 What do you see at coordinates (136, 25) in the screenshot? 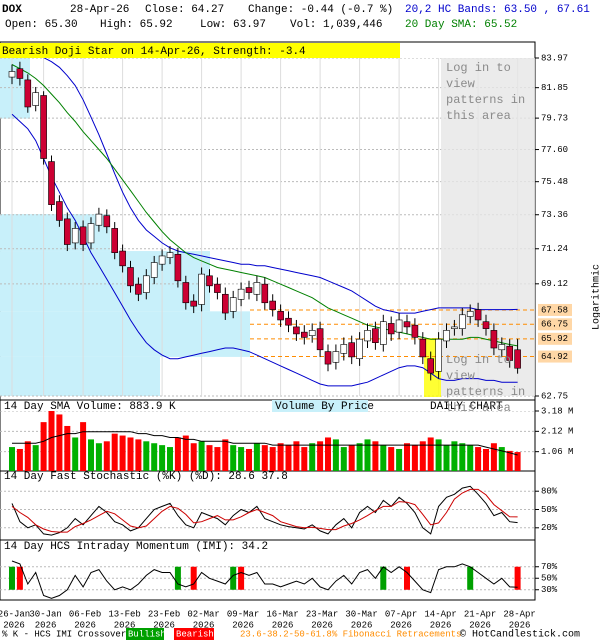
I see `header-high: High: 65.92` at bounding box center [136, 25].